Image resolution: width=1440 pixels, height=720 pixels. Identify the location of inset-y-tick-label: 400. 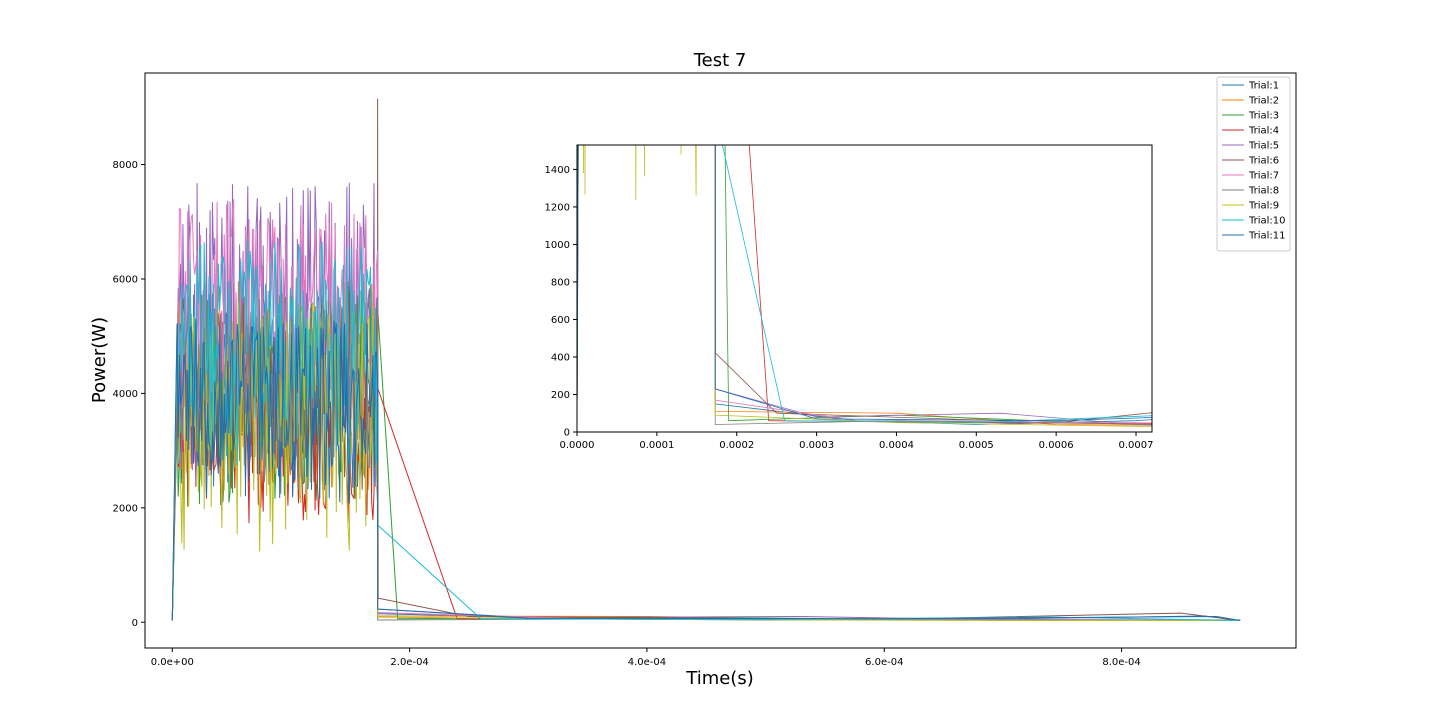
(560, 357).